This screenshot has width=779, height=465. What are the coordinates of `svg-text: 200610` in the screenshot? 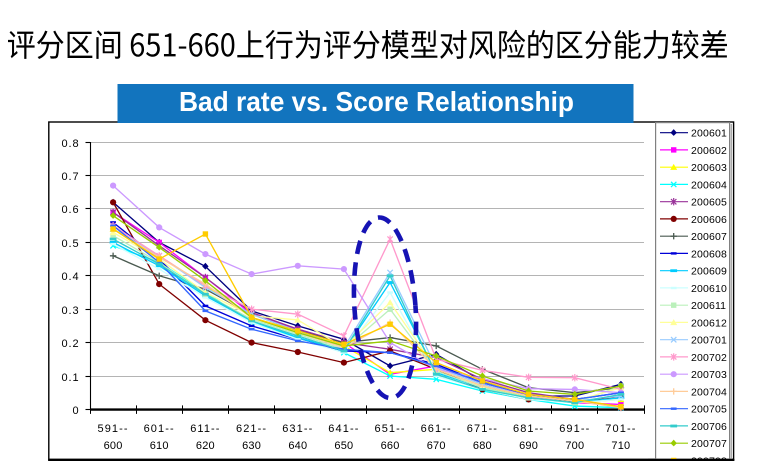 It's located at (709, 289).